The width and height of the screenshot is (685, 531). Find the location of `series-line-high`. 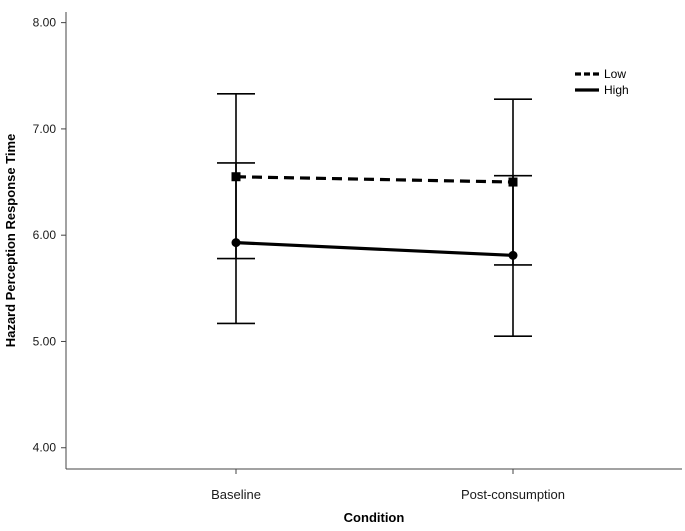

series-line-high is located at coordinates (374, 249).